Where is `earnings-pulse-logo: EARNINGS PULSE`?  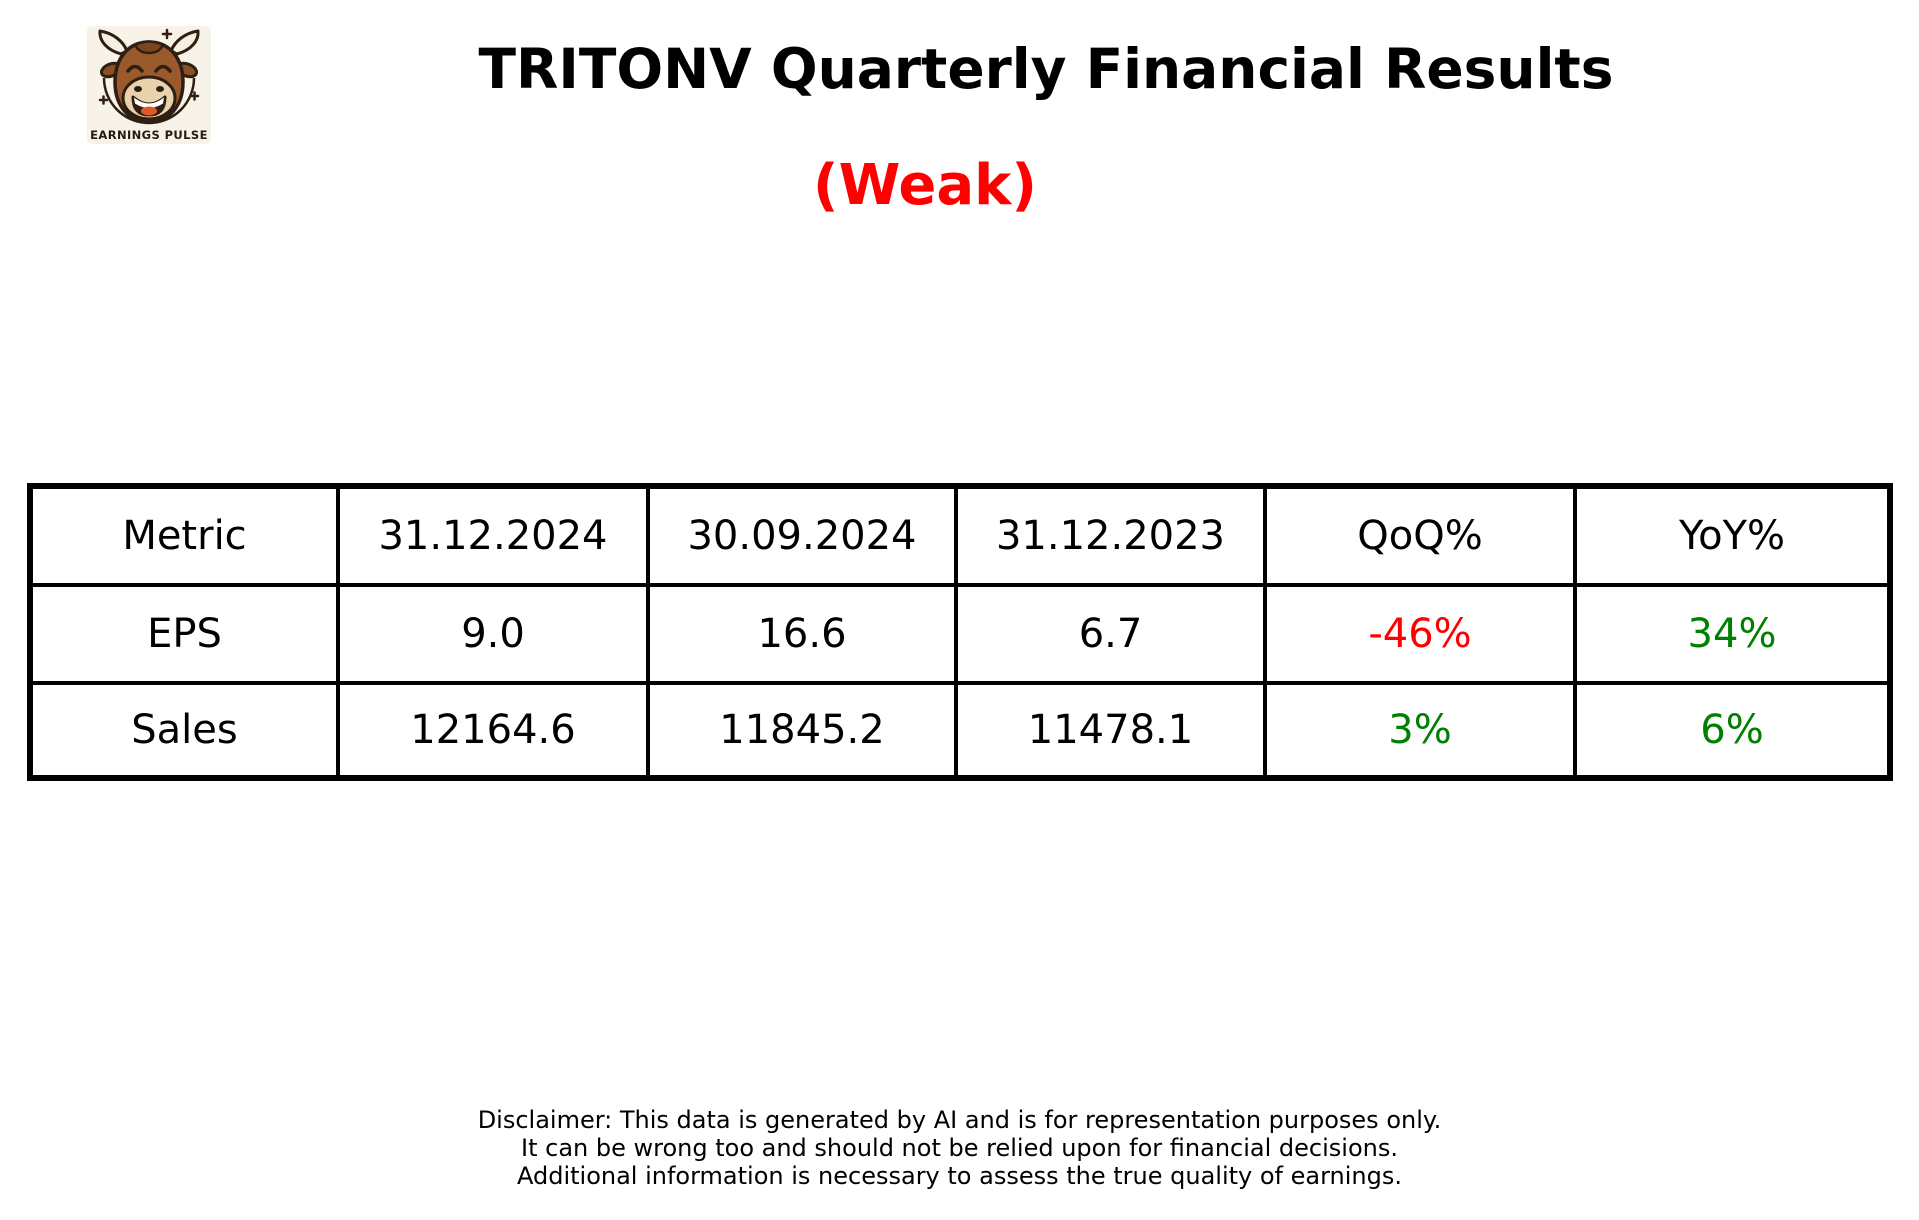 earnings-pulse-logo: EARNINGS PULSE is located at coordinates (149, 85).